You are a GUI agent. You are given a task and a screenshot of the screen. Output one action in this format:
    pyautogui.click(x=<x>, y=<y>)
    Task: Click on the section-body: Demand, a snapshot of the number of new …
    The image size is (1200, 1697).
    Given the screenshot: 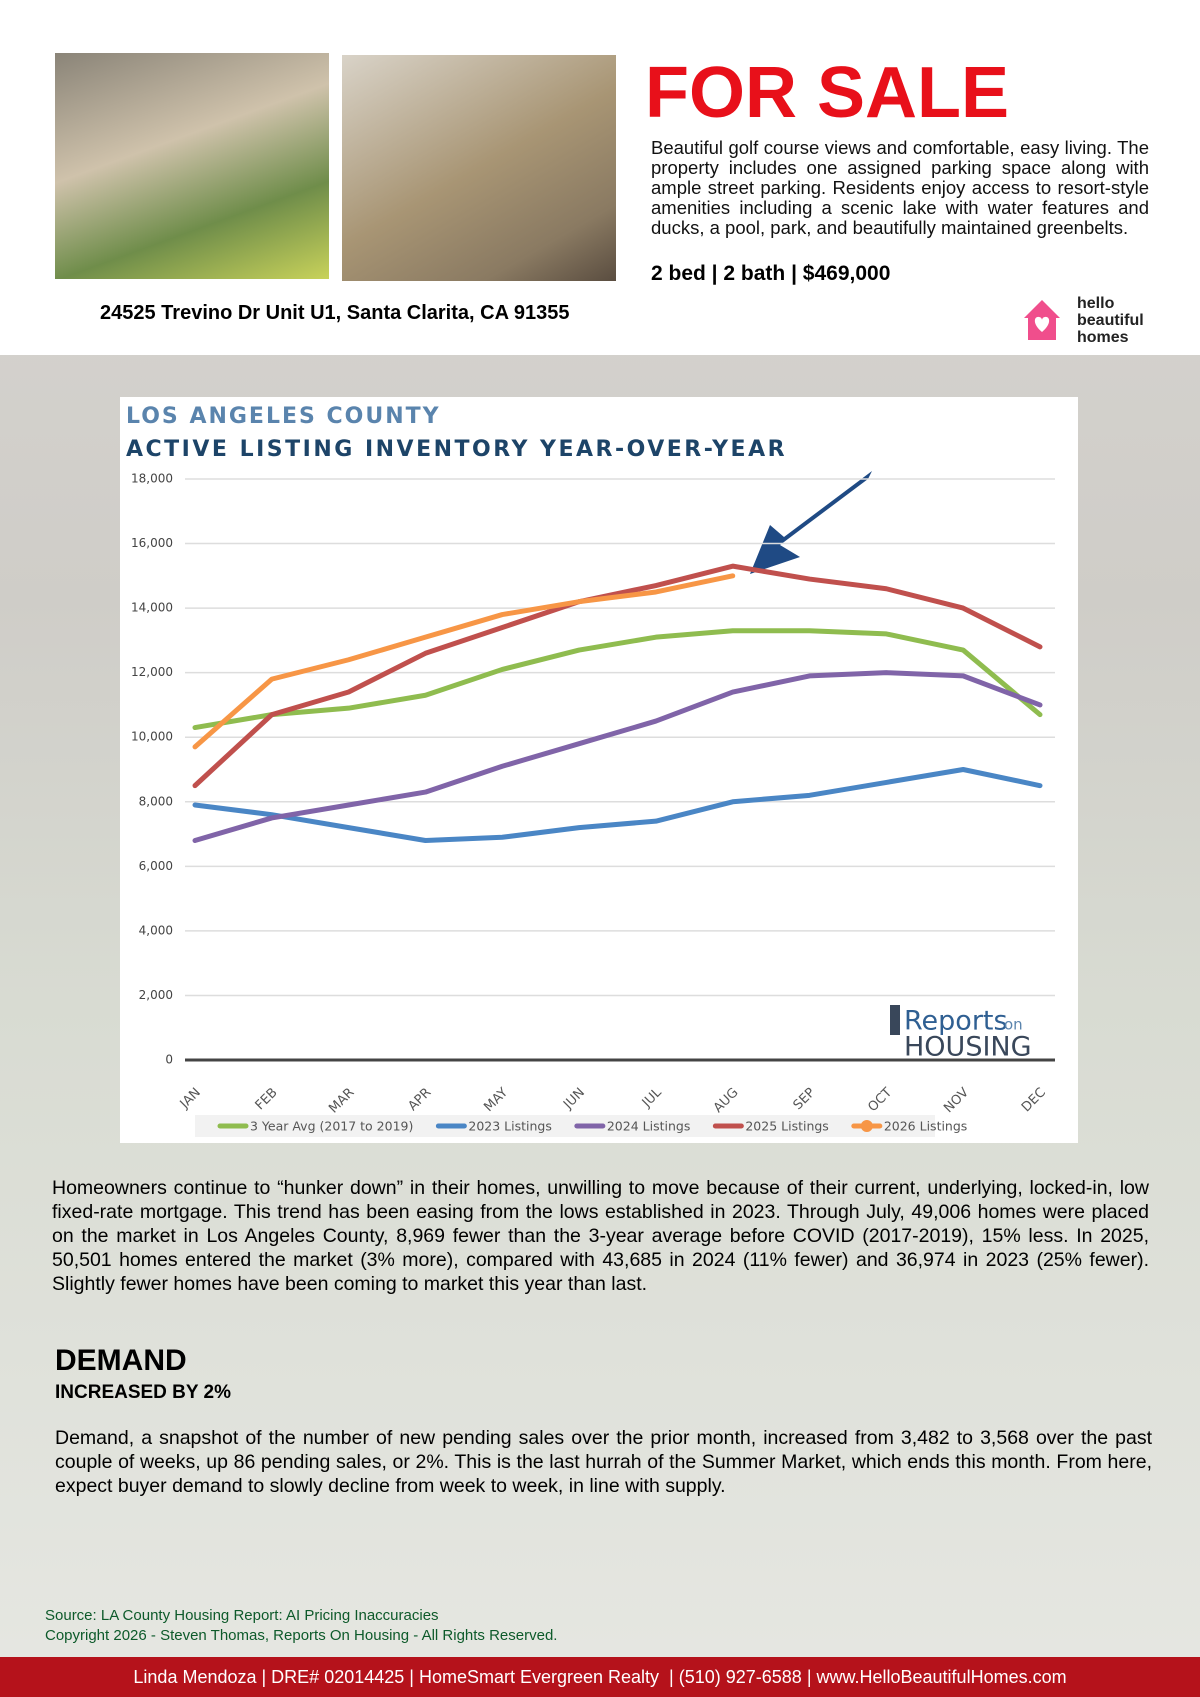 What is the action you would take?
    pyautogui.click(x=603, y=1462)
    